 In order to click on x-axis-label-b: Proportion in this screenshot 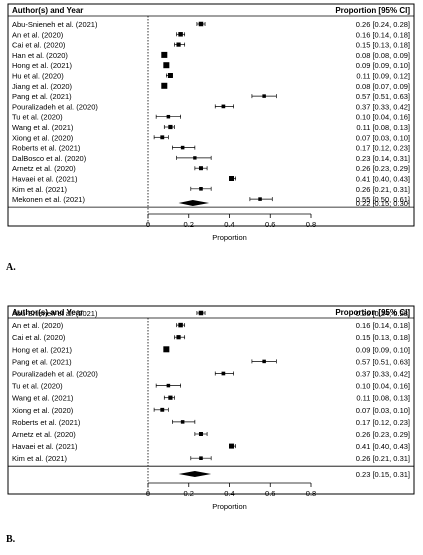, I will do `click(229, 506)`.